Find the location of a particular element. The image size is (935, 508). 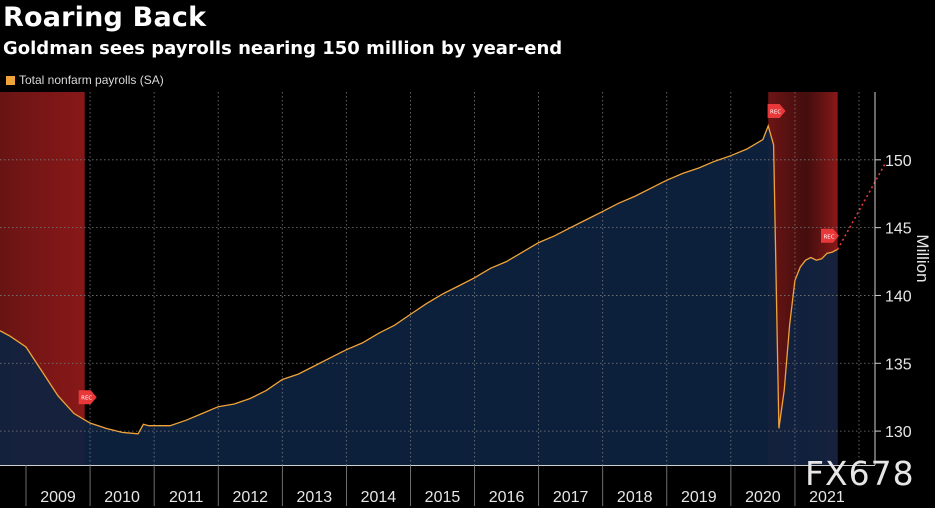

projection-line is located at coordinates (861, 206).